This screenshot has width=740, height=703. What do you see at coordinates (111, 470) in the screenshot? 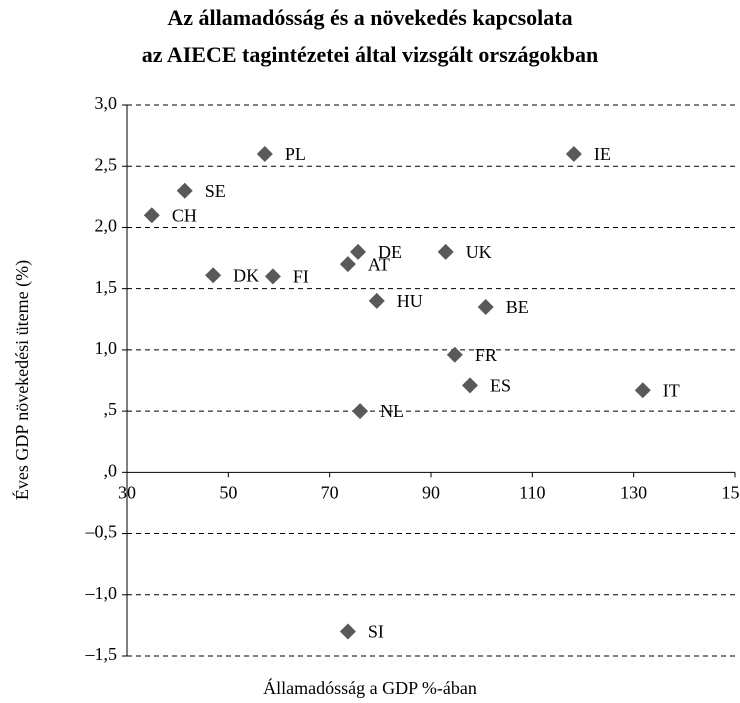
I see `y-tick-label: ,0` at bounding box center [111, 470].